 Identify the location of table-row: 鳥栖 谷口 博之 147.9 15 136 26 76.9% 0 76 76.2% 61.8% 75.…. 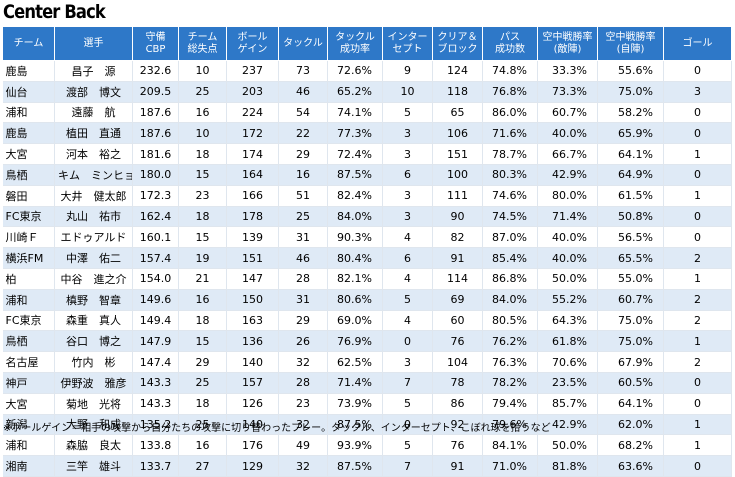
(367, 341).